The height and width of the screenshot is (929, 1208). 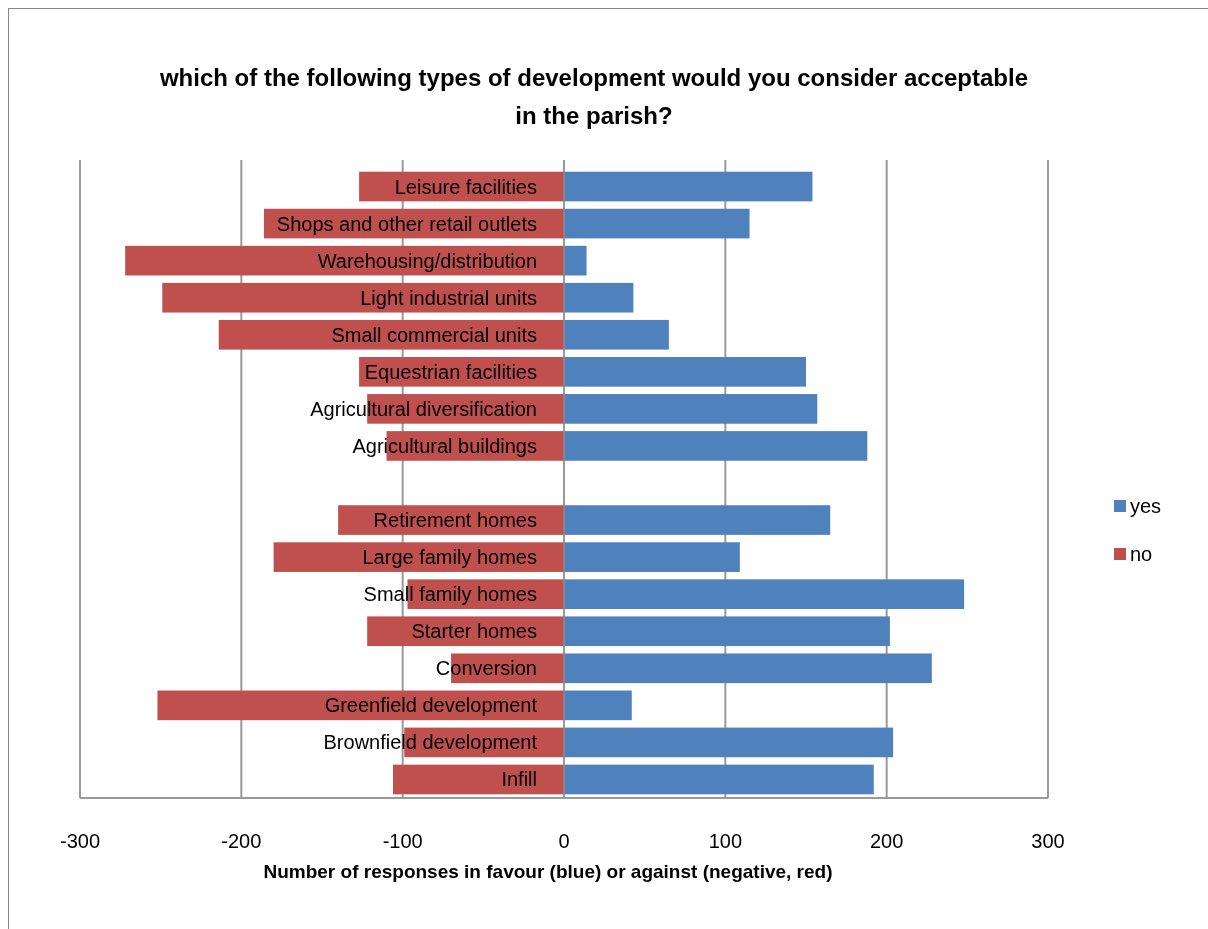 I want to click on y-tick-label: Large family homes, so click(x=449, y=557).